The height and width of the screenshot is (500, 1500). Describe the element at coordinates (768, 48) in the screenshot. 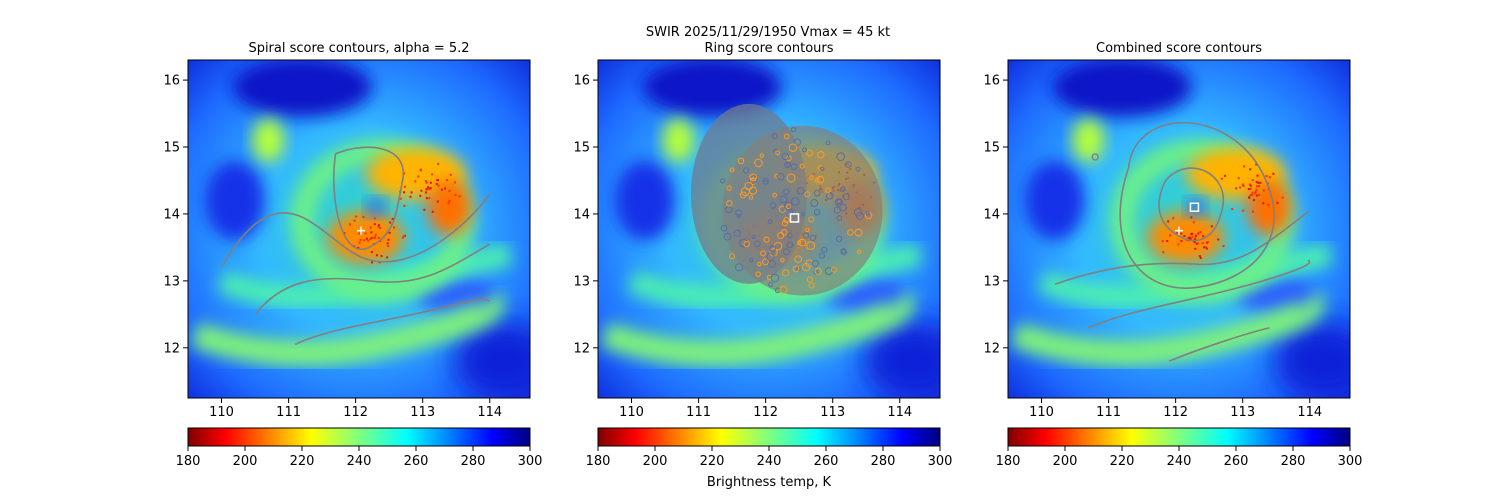

I see `panel-title: Ring score contours` at that location.